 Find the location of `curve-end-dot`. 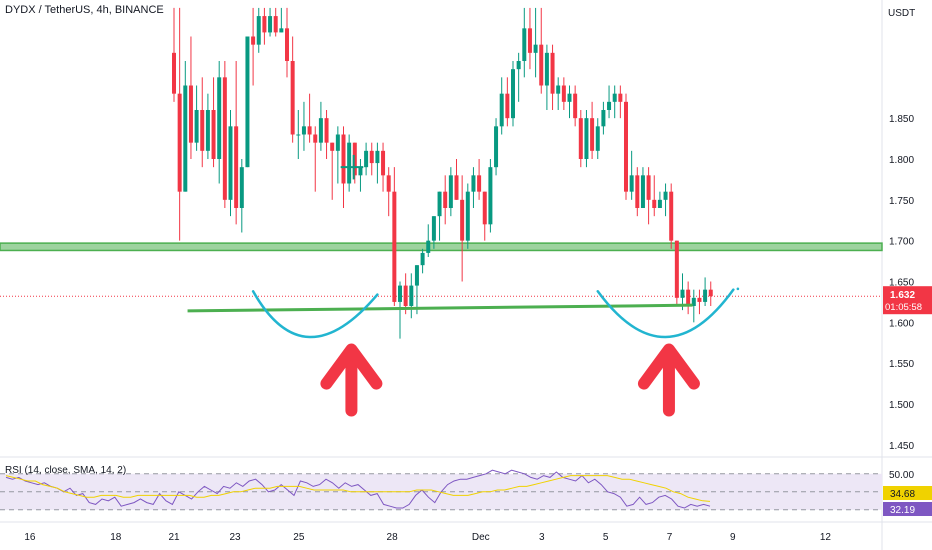

curve-end-dot is located at coordinates (738, 289).